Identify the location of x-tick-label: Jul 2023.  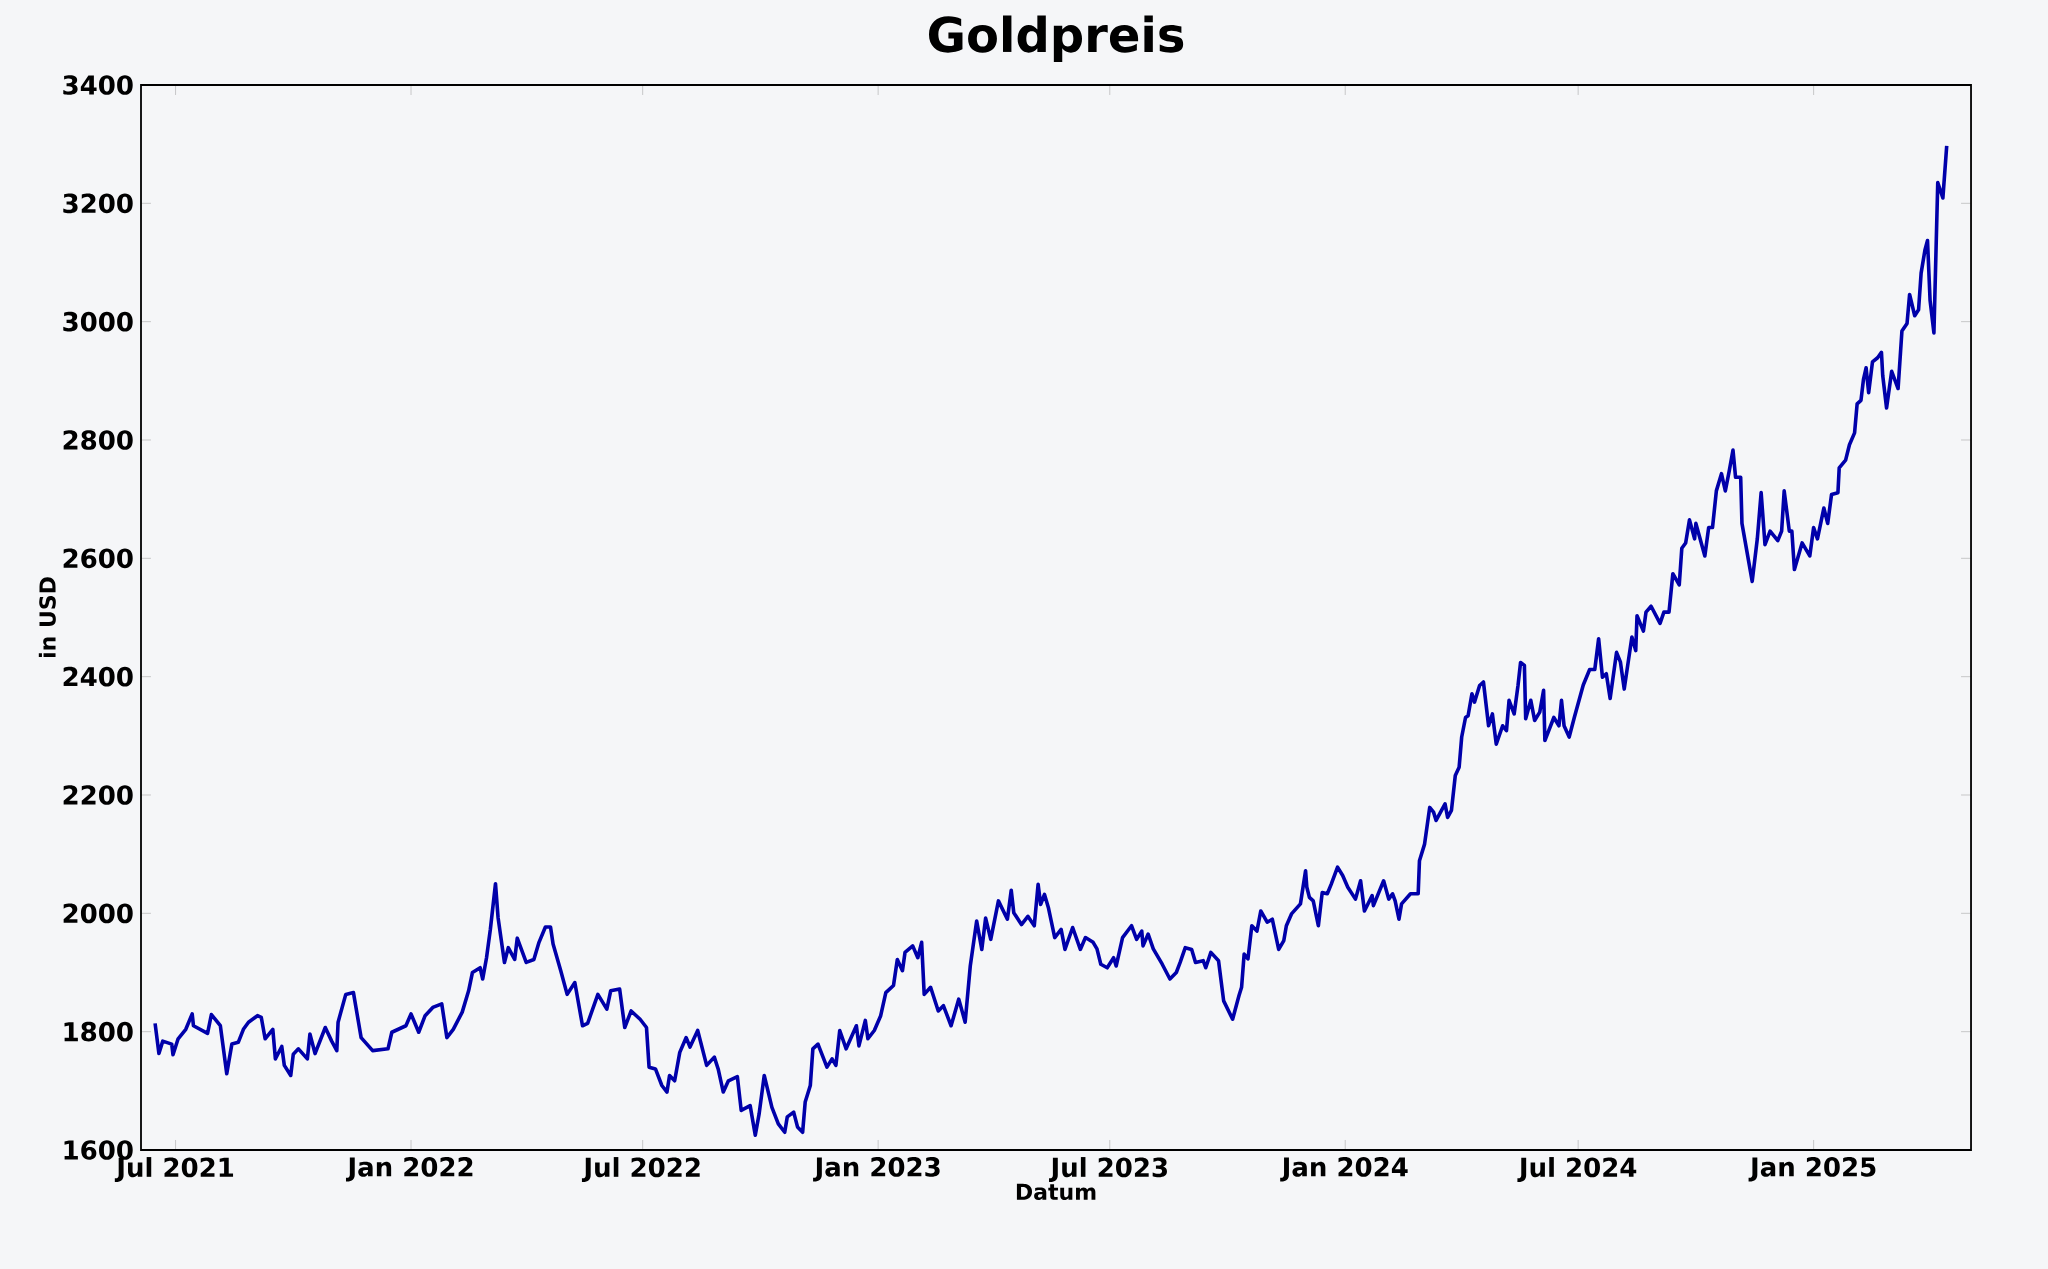
(1108, 1170).